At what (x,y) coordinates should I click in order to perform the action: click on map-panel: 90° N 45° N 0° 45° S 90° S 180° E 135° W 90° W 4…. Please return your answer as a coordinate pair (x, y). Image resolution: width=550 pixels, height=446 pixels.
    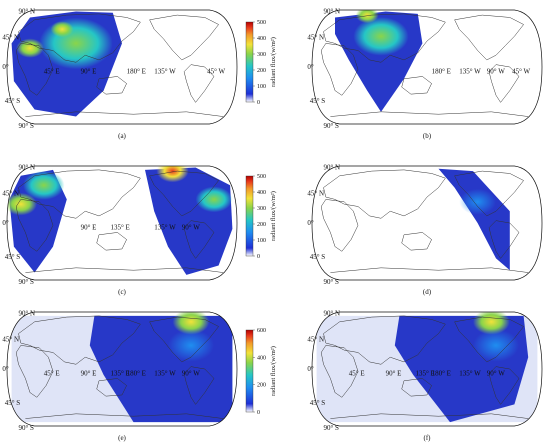
    Looking at the image, I should click on (425, 73).